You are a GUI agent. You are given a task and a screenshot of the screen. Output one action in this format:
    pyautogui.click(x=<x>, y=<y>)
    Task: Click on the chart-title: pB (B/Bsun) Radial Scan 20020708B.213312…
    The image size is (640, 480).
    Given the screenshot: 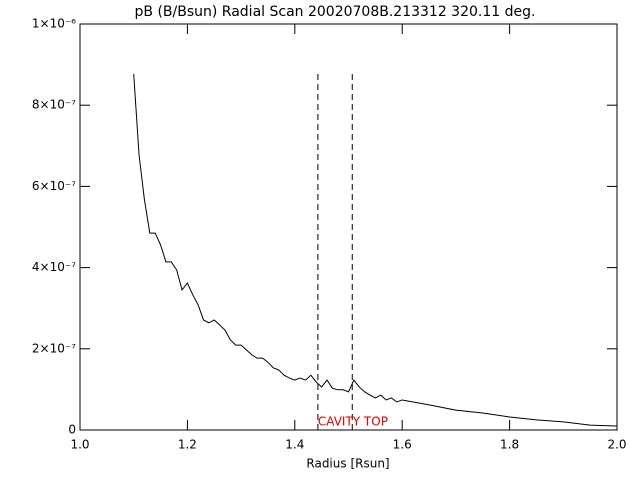 What is the action you would take?
    pyautogui.click(x=335, y=12)
    